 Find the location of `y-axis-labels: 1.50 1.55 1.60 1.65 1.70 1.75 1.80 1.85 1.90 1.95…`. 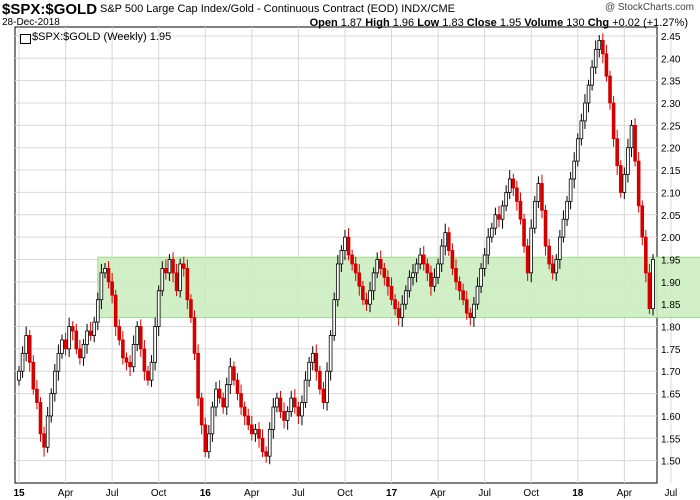

y-axis-labels: 1.50 1.55 1.60 1.65 1.70 1.75 1.80 1.85 1.90 1.95… is located at coordinates (671, 250).